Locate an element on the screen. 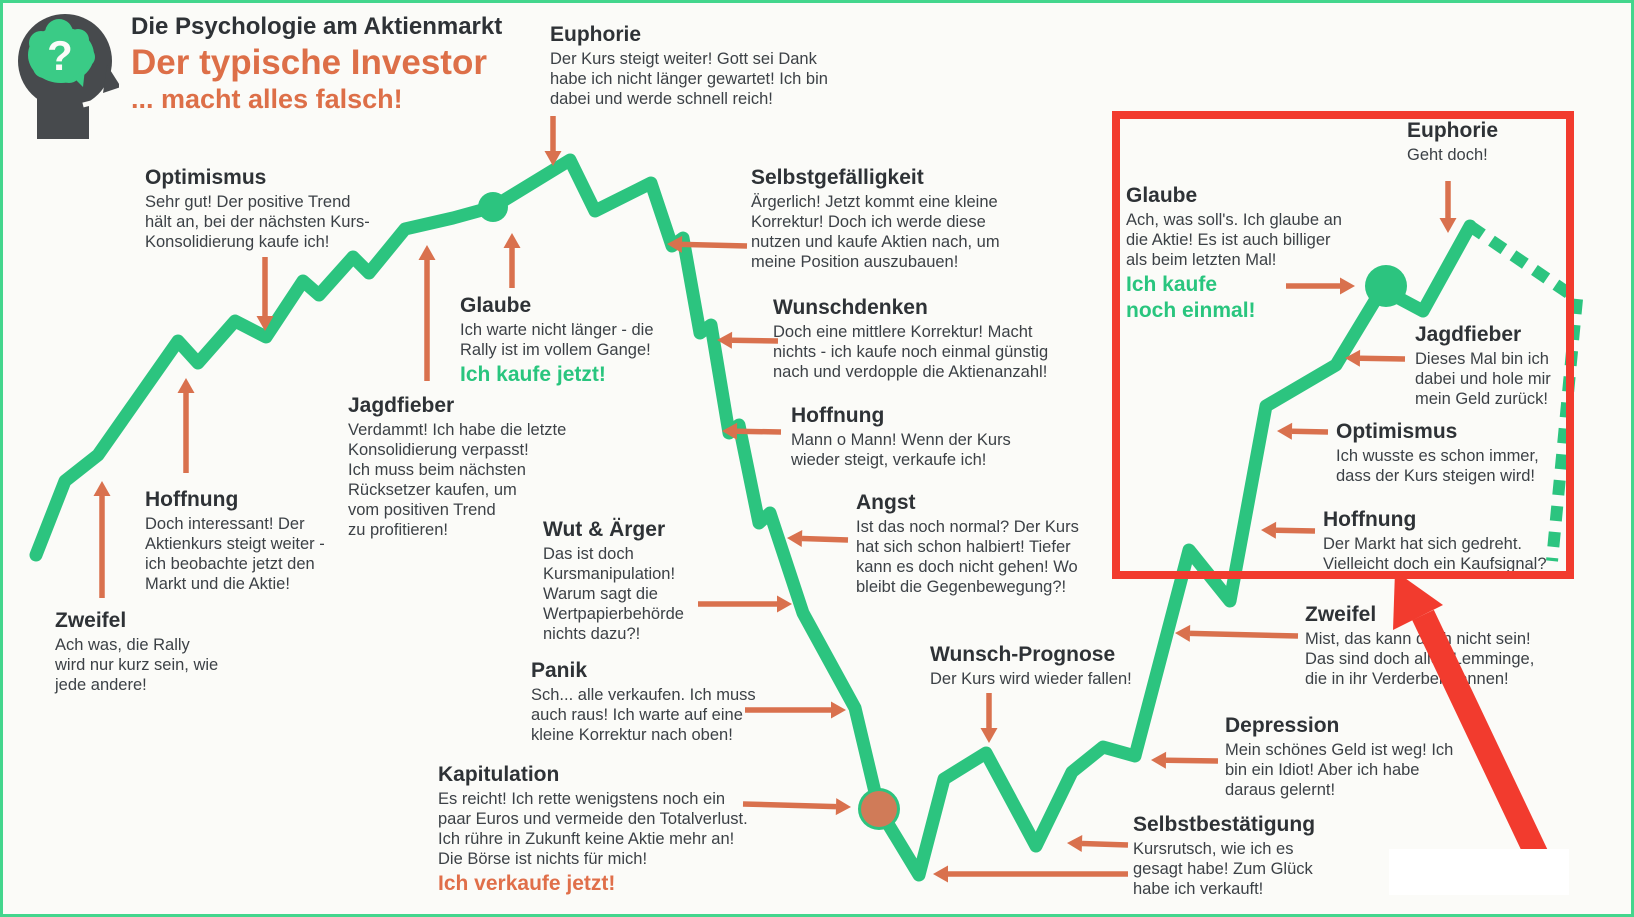 This screenshot has height=917, width=1634. stage-highlight: Ich verkaufe jetzt! is located at coordinates (527, 883).